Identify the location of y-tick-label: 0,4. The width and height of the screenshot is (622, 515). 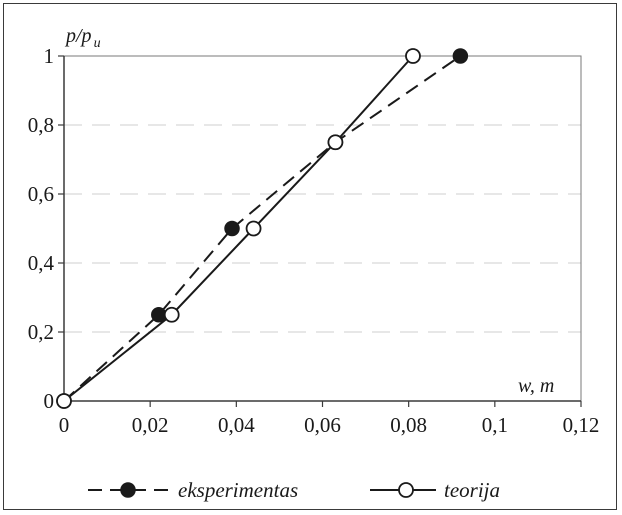
(41, 263).